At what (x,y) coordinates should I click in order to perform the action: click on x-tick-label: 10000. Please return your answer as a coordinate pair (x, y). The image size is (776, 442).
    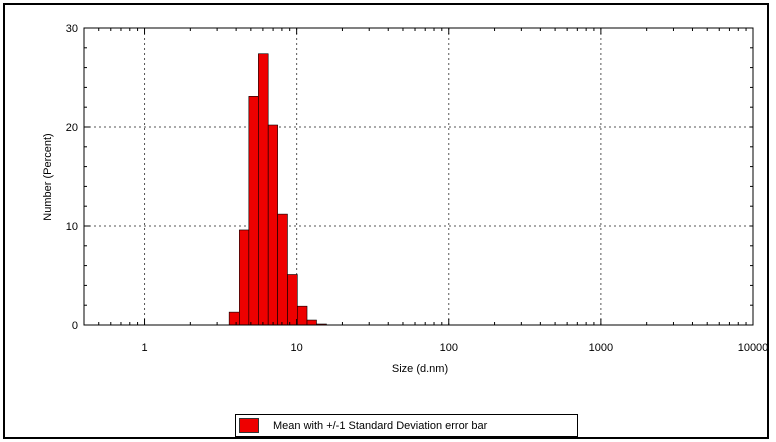
    Looking at the image, I should click on (753, 348).